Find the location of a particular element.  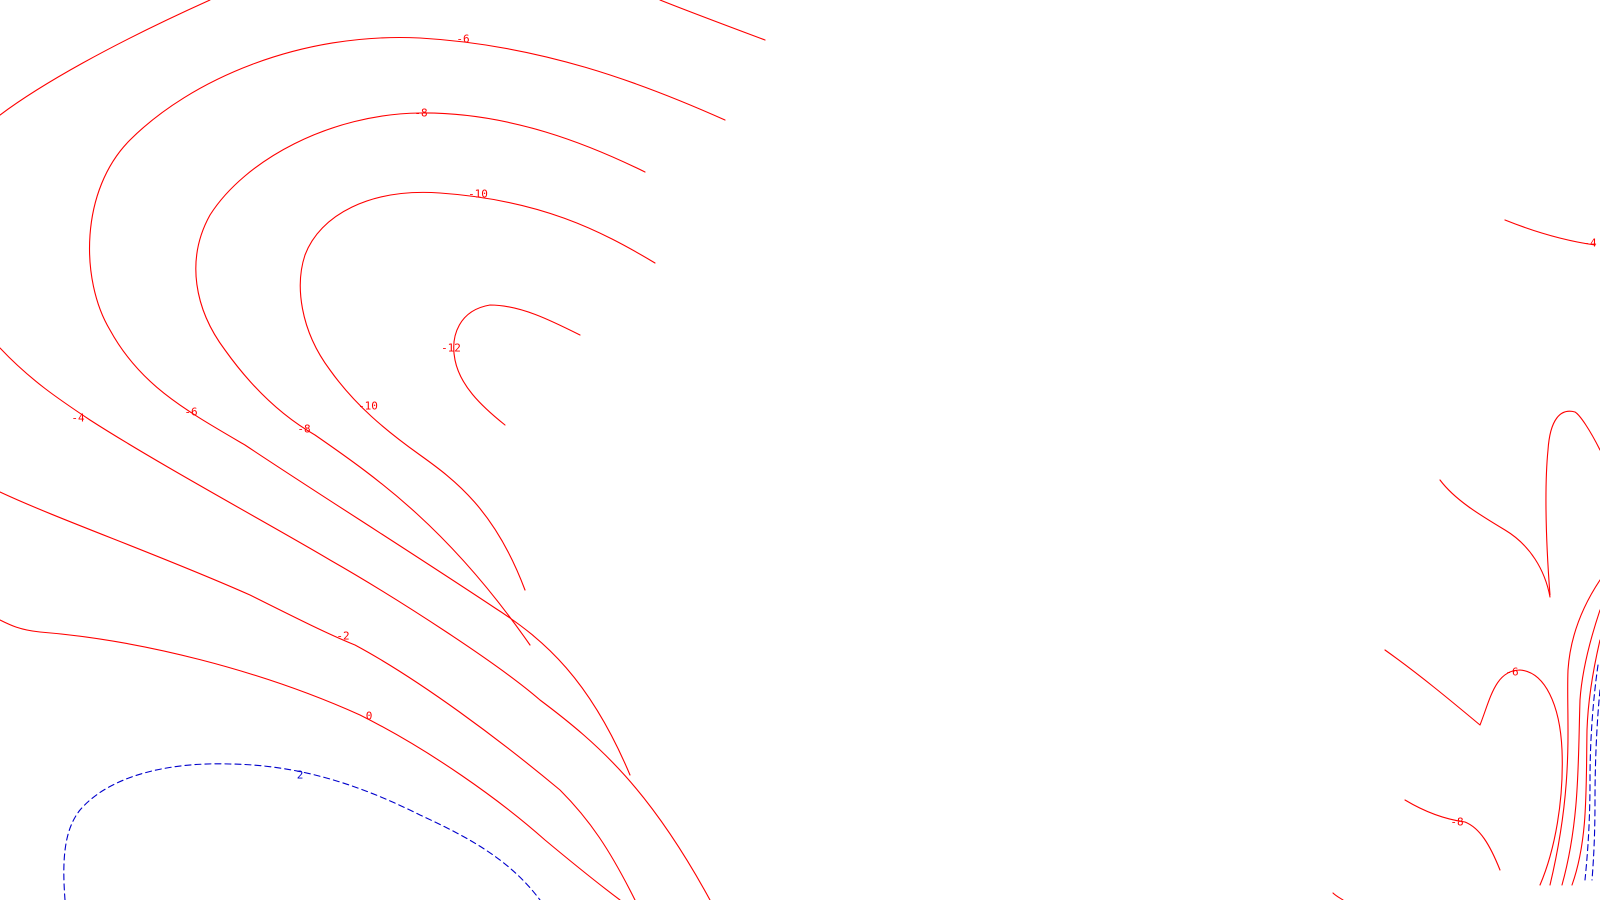

contour-line-right-diagonal is located at coordinates (1495, 538).